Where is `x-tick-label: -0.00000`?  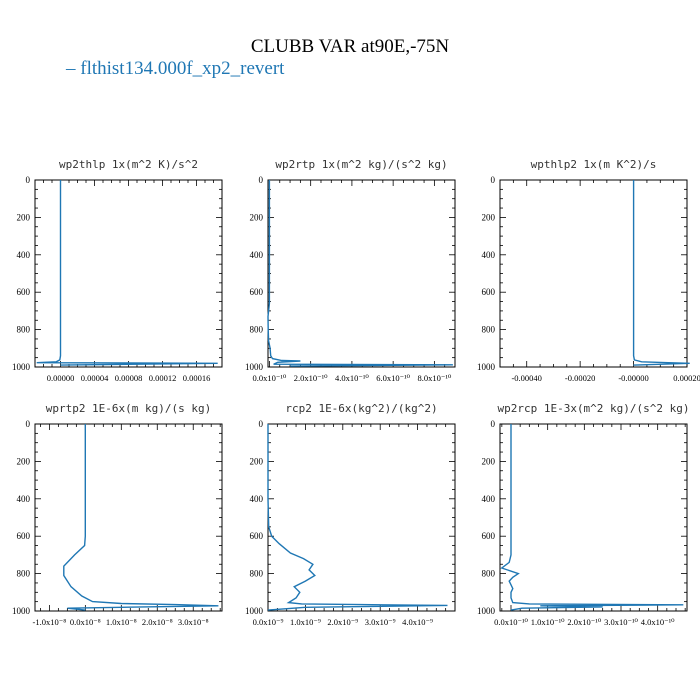
x-tick-label: -0.00000 is located at coordinates (633, 378).